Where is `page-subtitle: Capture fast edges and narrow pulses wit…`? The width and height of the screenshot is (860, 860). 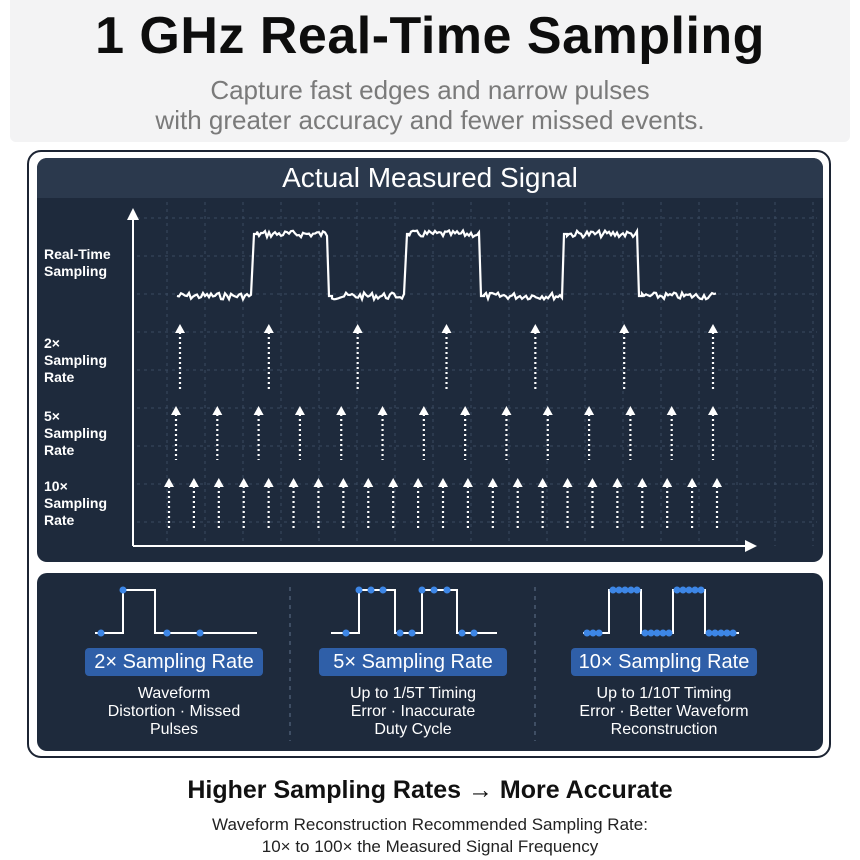 page-subtitle: Capture fast edges and narrow pulses wit… is located at coordinates (430, 105).